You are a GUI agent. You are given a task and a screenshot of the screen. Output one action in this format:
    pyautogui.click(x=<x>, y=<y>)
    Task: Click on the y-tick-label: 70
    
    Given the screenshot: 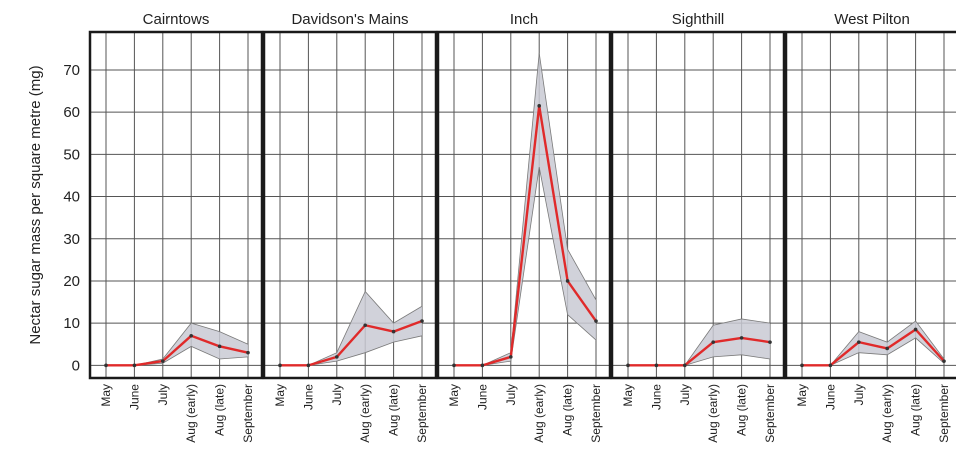 What is the action you would take?
    pyautogui.click(x=71, y=70)
    